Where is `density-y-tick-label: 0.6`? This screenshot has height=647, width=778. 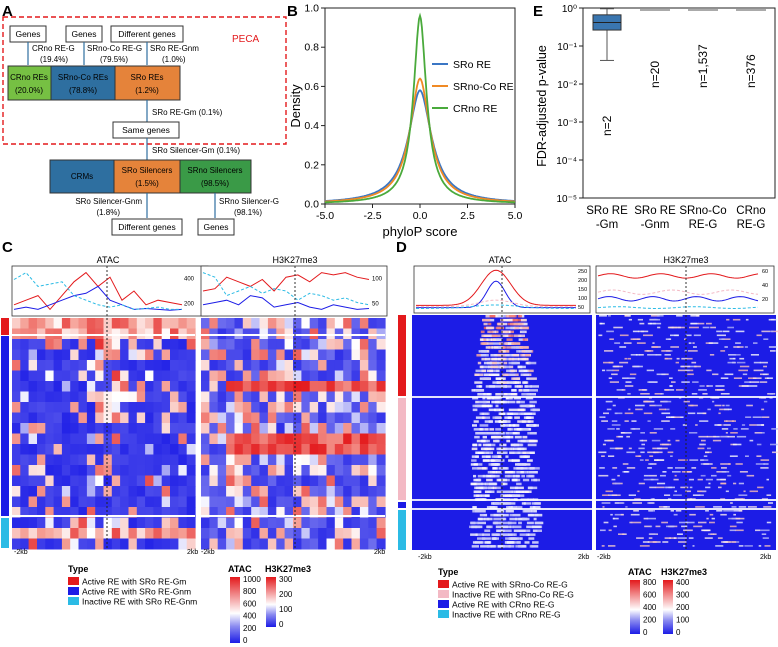 density-y-tick-label: 0.6 is located at coordinates (311, 87).